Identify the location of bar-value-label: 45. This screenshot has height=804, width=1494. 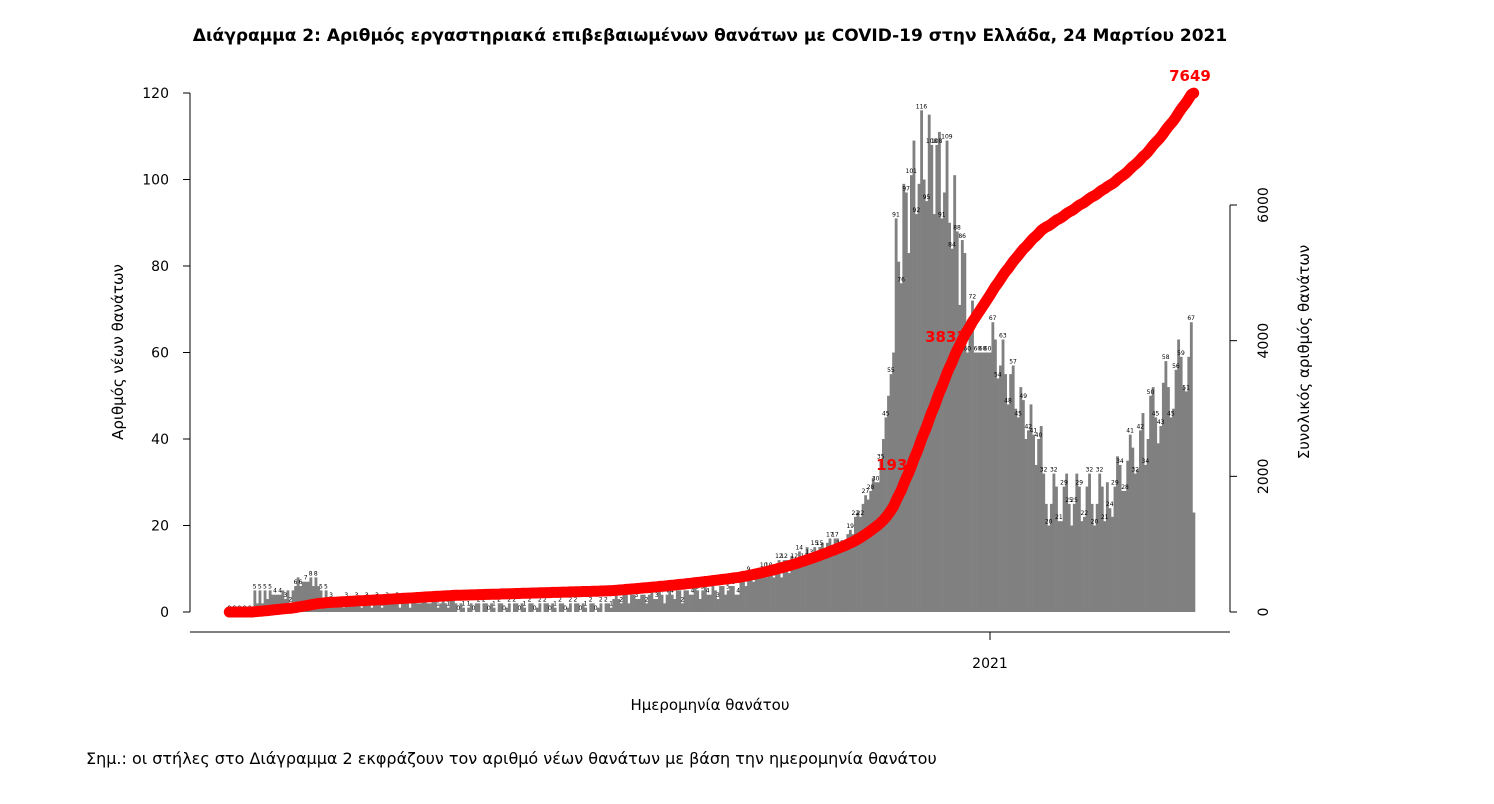
(1018, 413).